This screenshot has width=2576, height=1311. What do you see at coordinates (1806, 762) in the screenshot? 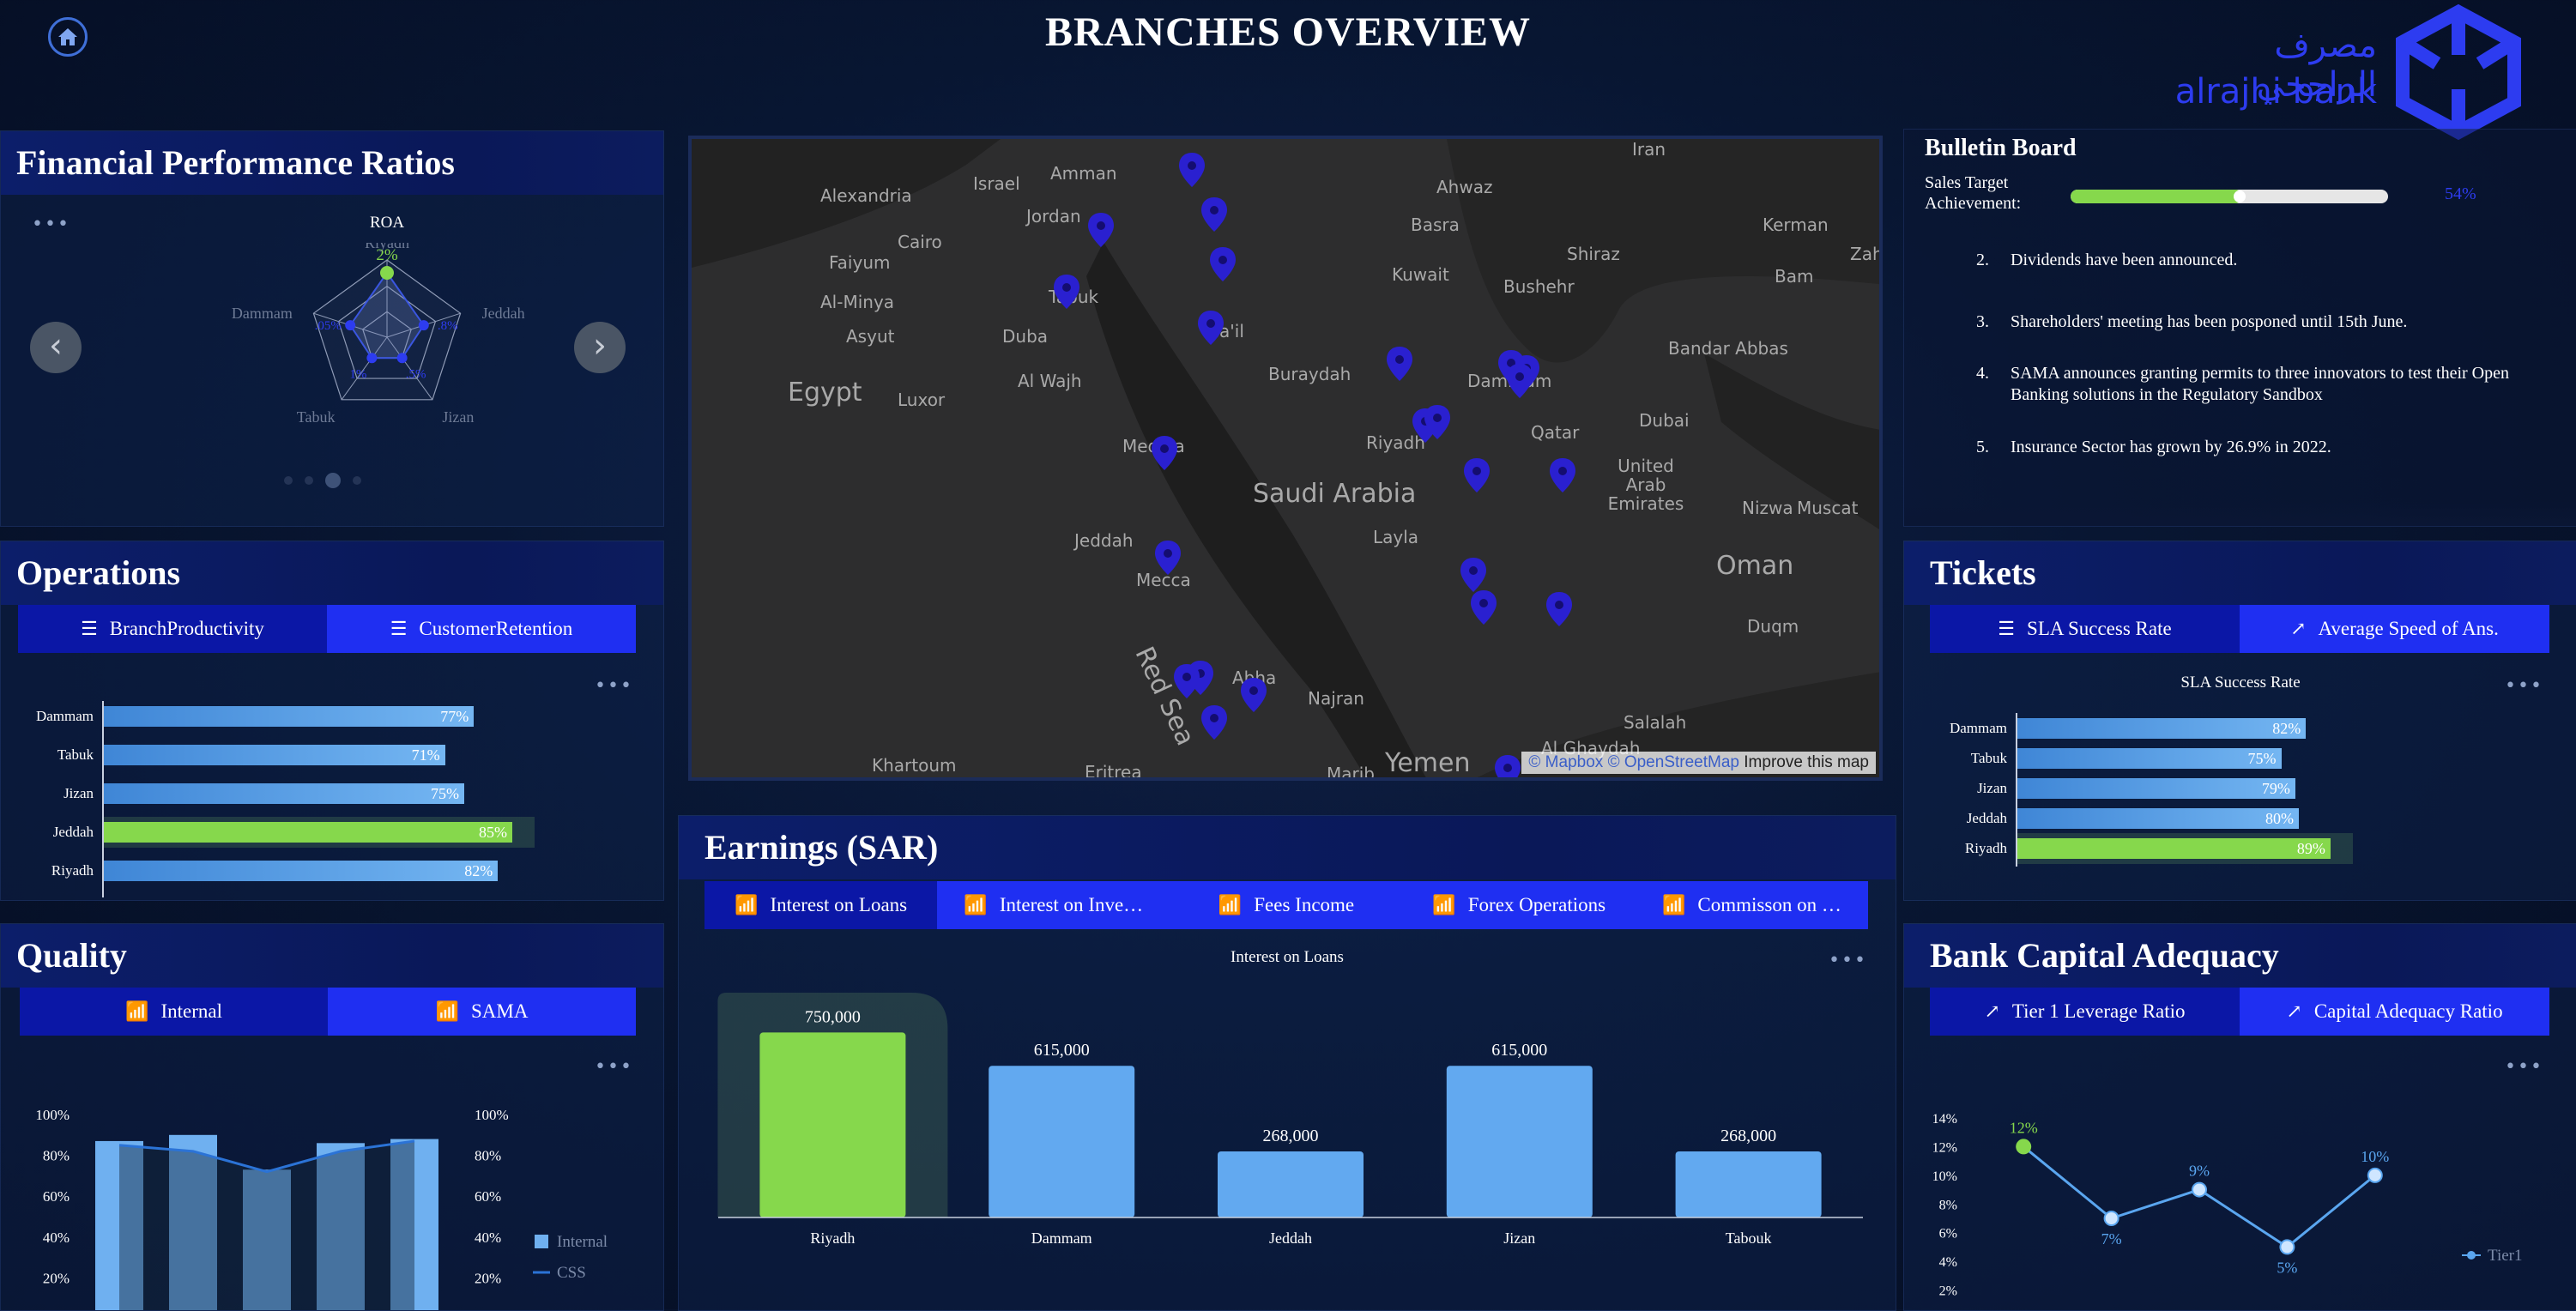
I see `improve-map-link: Improve this map` at bounding box center [1806, 762].